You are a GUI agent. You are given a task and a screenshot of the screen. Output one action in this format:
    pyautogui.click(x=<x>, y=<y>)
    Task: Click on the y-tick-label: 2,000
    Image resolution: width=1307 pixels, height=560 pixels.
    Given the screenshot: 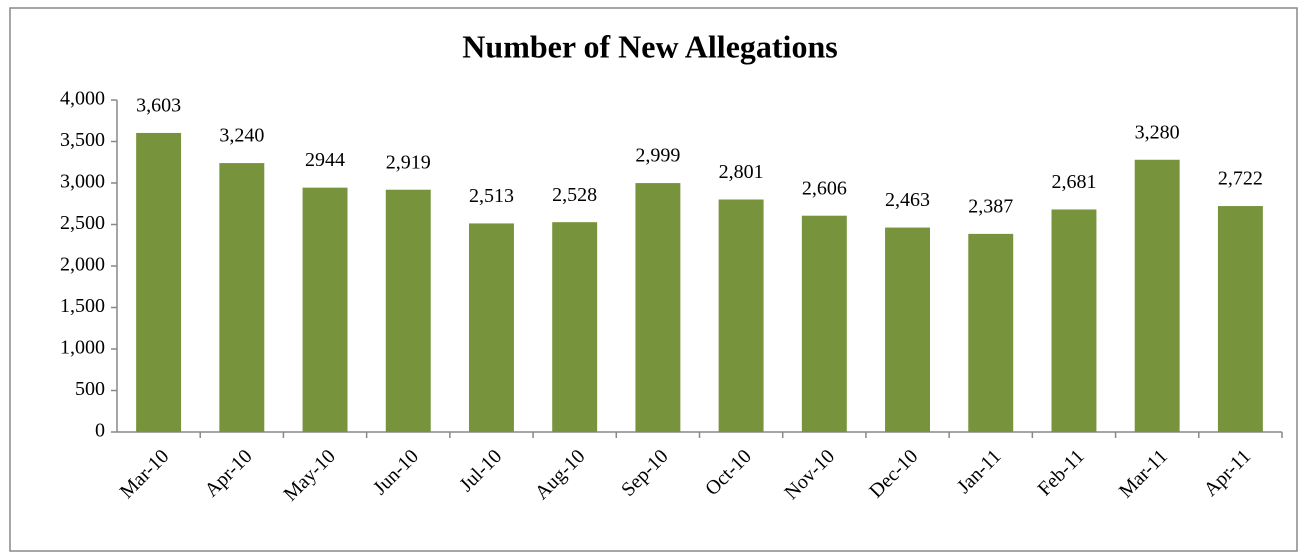 What is the action you would take?
    pyautogui.click(x=82, y=265)
    